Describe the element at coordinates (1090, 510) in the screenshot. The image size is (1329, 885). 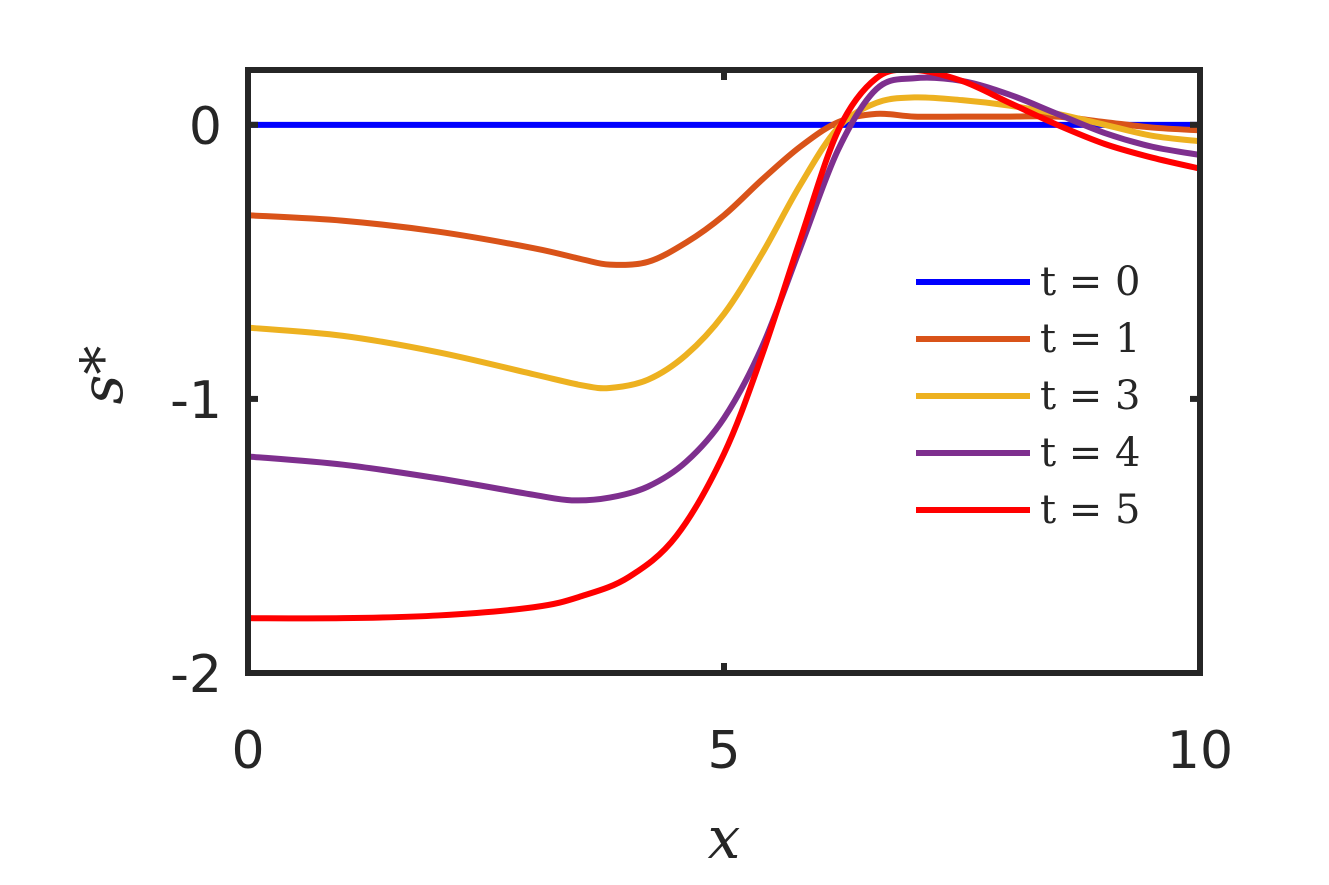
I see `legend-label-4: t = 5` at that location.